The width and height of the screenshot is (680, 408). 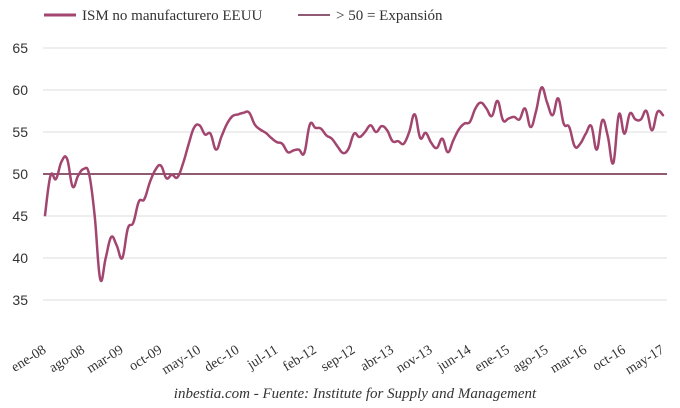 What do you see at coordinates (20, 48) in the screenshot?
I see `y-tick-label: 65` at bounding box center [20, 48].